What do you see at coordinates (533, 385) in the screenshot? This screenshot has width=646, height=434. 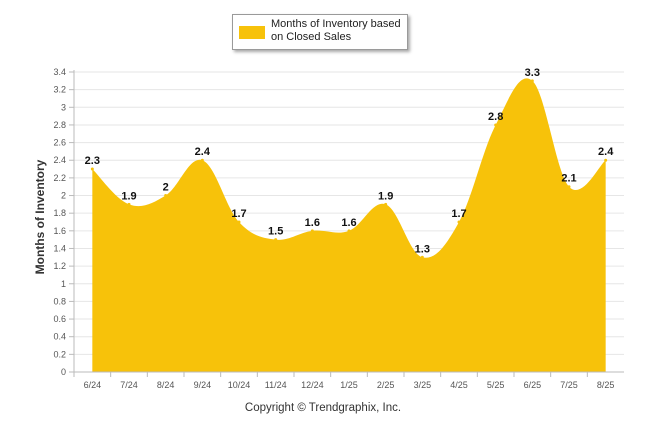 I see `x-tick-label: 6/25` at bounding box center [533, 385].